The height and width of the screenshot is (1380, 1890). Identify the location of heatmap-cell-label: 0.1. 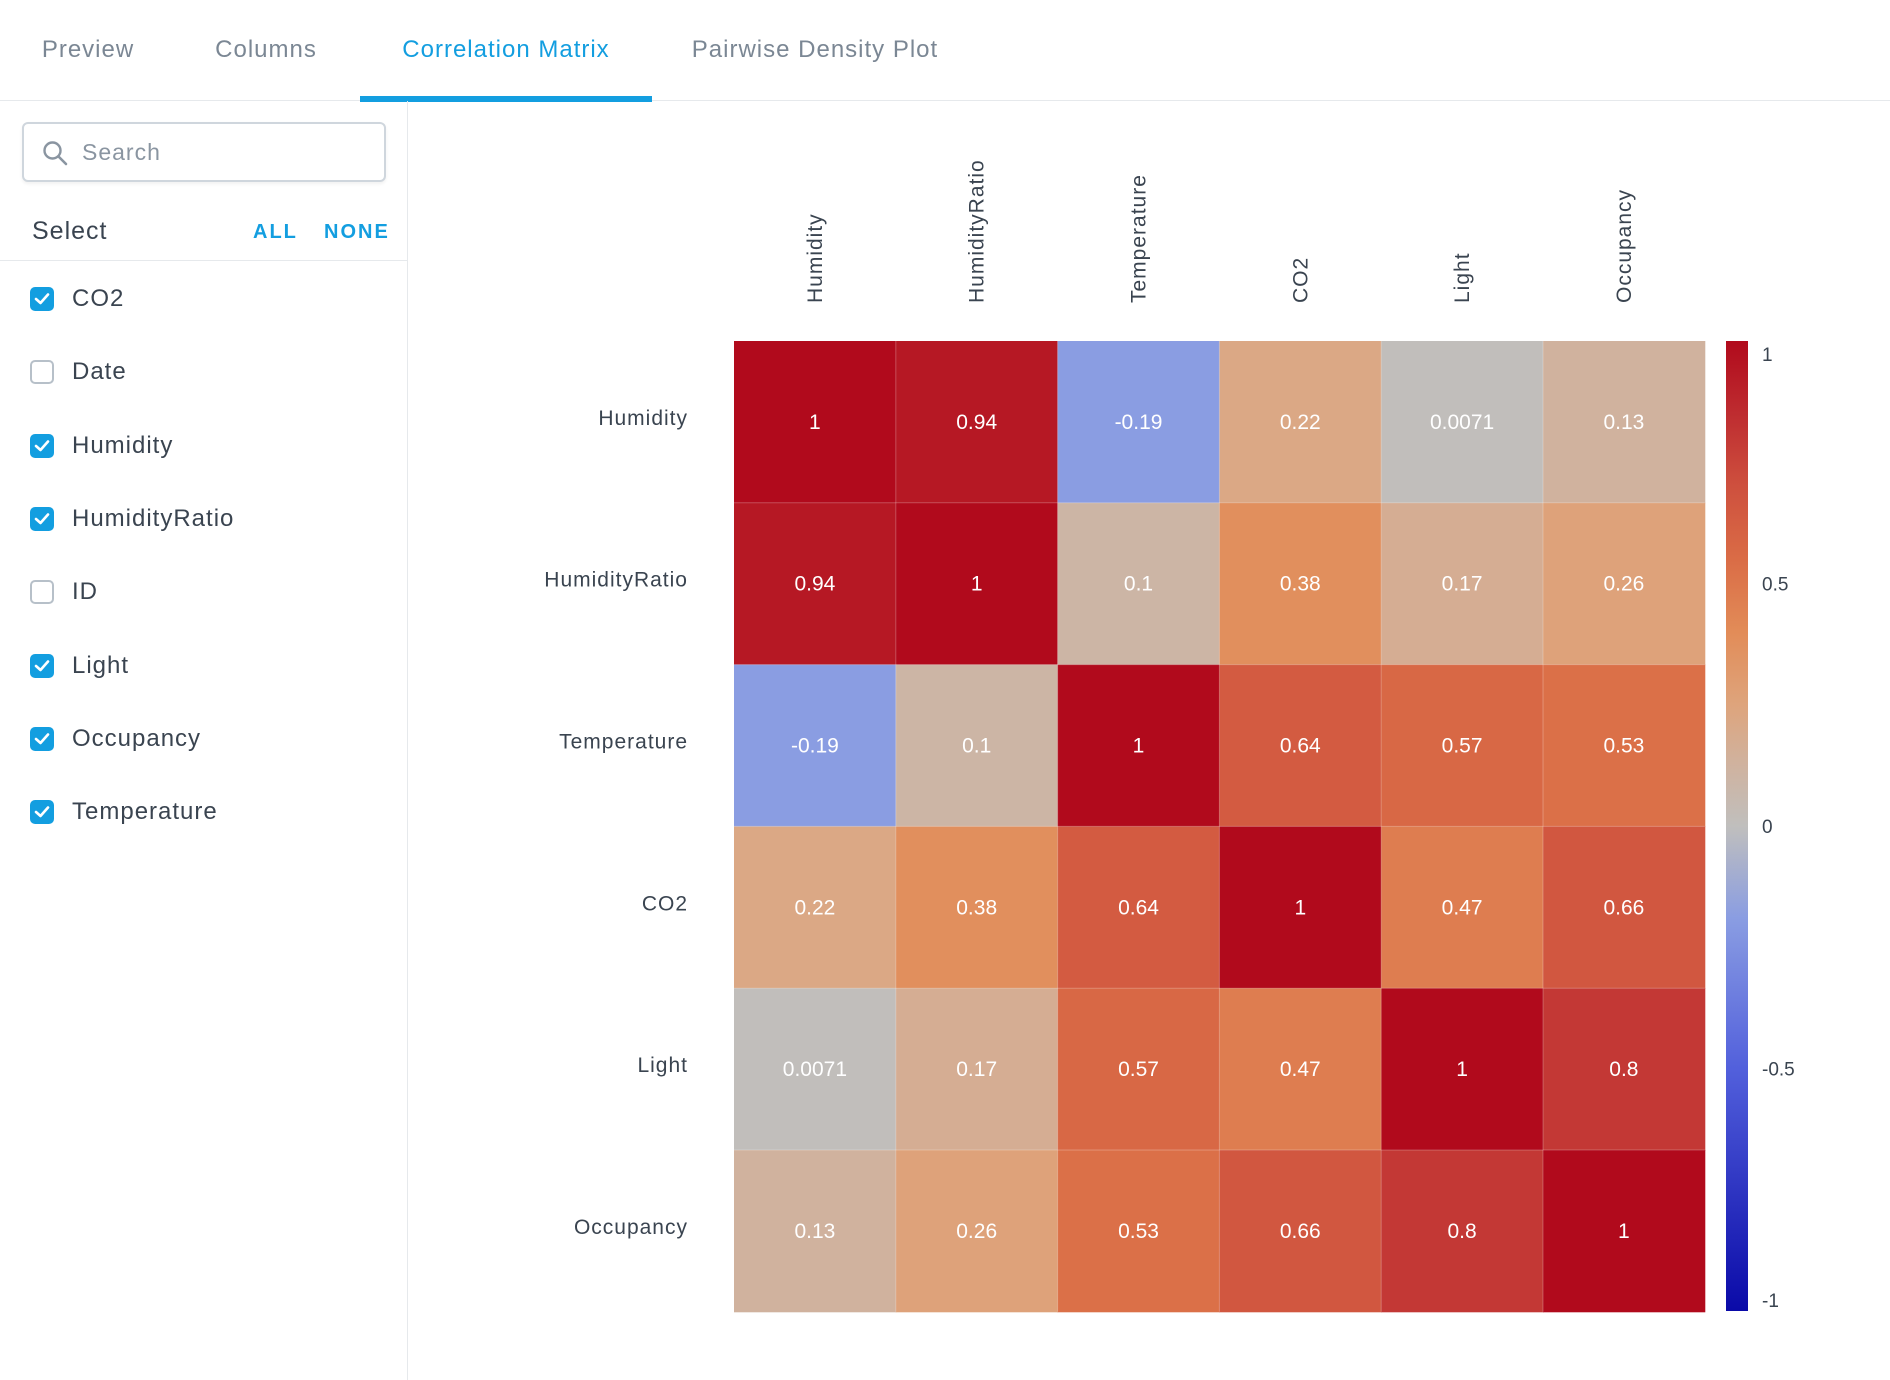
(1138, 584).